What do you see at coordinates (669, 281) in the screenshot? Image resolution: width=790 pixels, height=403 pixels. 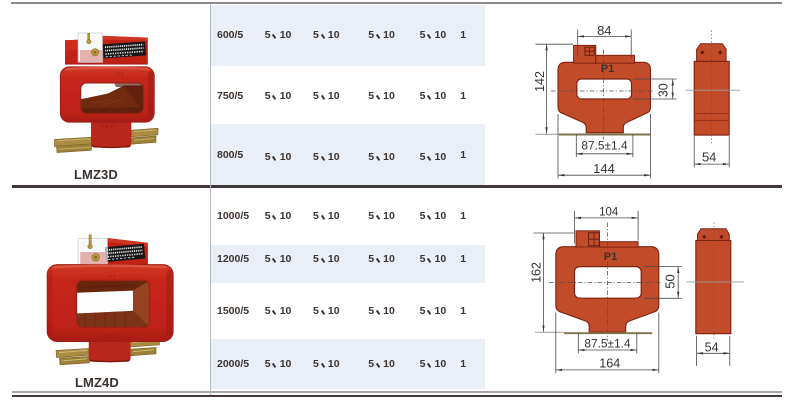 I see `svg-text: 50` at bounding box center [669, 281].